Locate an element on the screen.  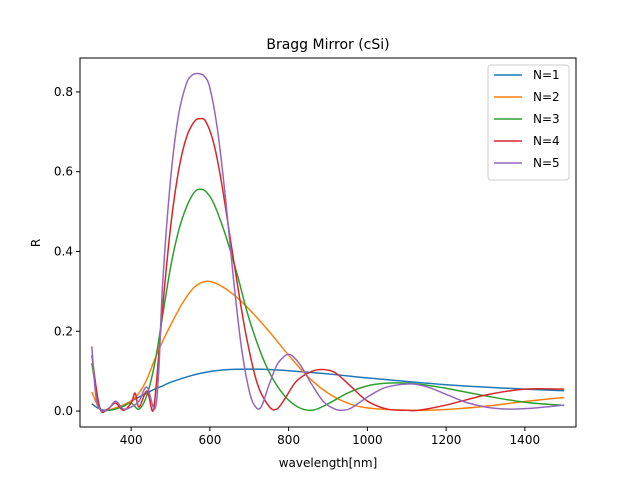
x-tick-label: 1200 is located at coordinates (446, 440).